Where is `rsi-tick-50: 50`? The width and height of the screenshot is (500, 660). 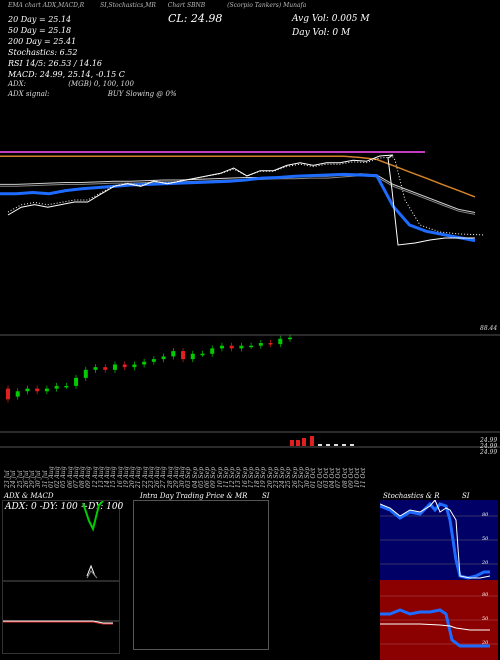
rsi-tick-50: 50 is located at coordinates (485, 619).